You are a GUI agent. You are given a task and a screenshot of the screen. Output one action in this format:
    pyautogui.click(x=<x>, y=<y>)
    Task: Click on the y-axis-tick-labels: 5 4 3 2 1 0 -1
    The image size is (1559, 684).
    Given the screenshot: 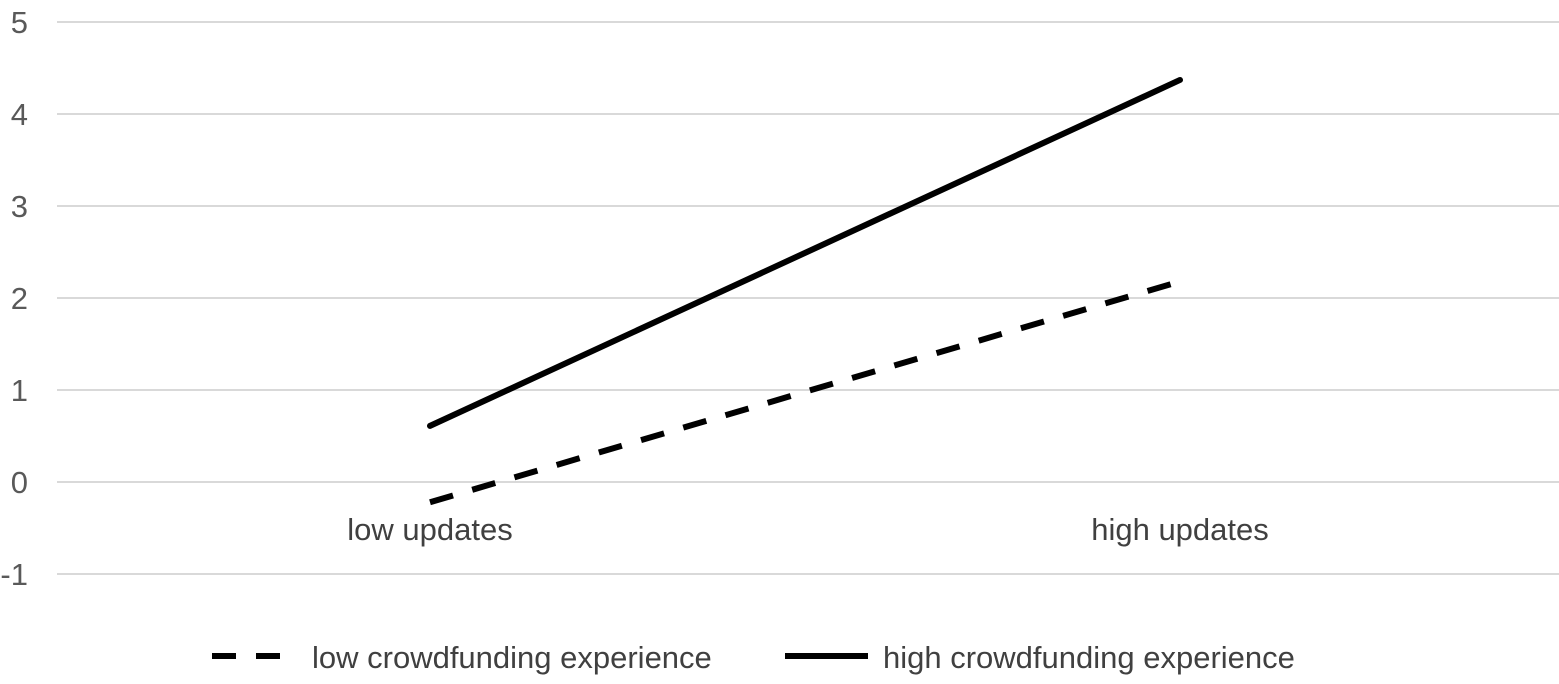 What is the action you would take?
    pyautogui.click(x=14, y=298)
    